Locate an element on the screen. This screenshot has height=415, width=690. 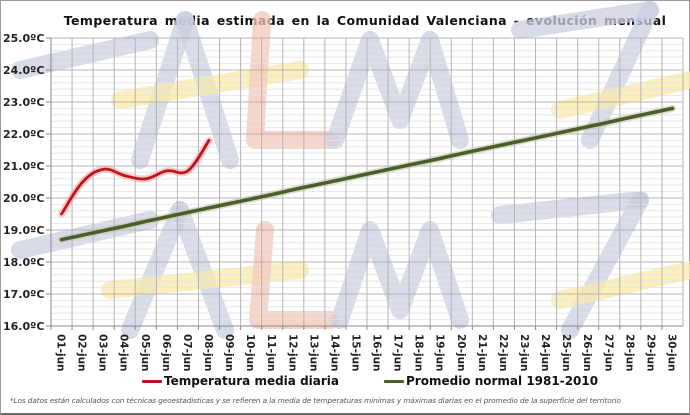
y-tick-label: 22.0ºC is located at coordinates (23, 134).